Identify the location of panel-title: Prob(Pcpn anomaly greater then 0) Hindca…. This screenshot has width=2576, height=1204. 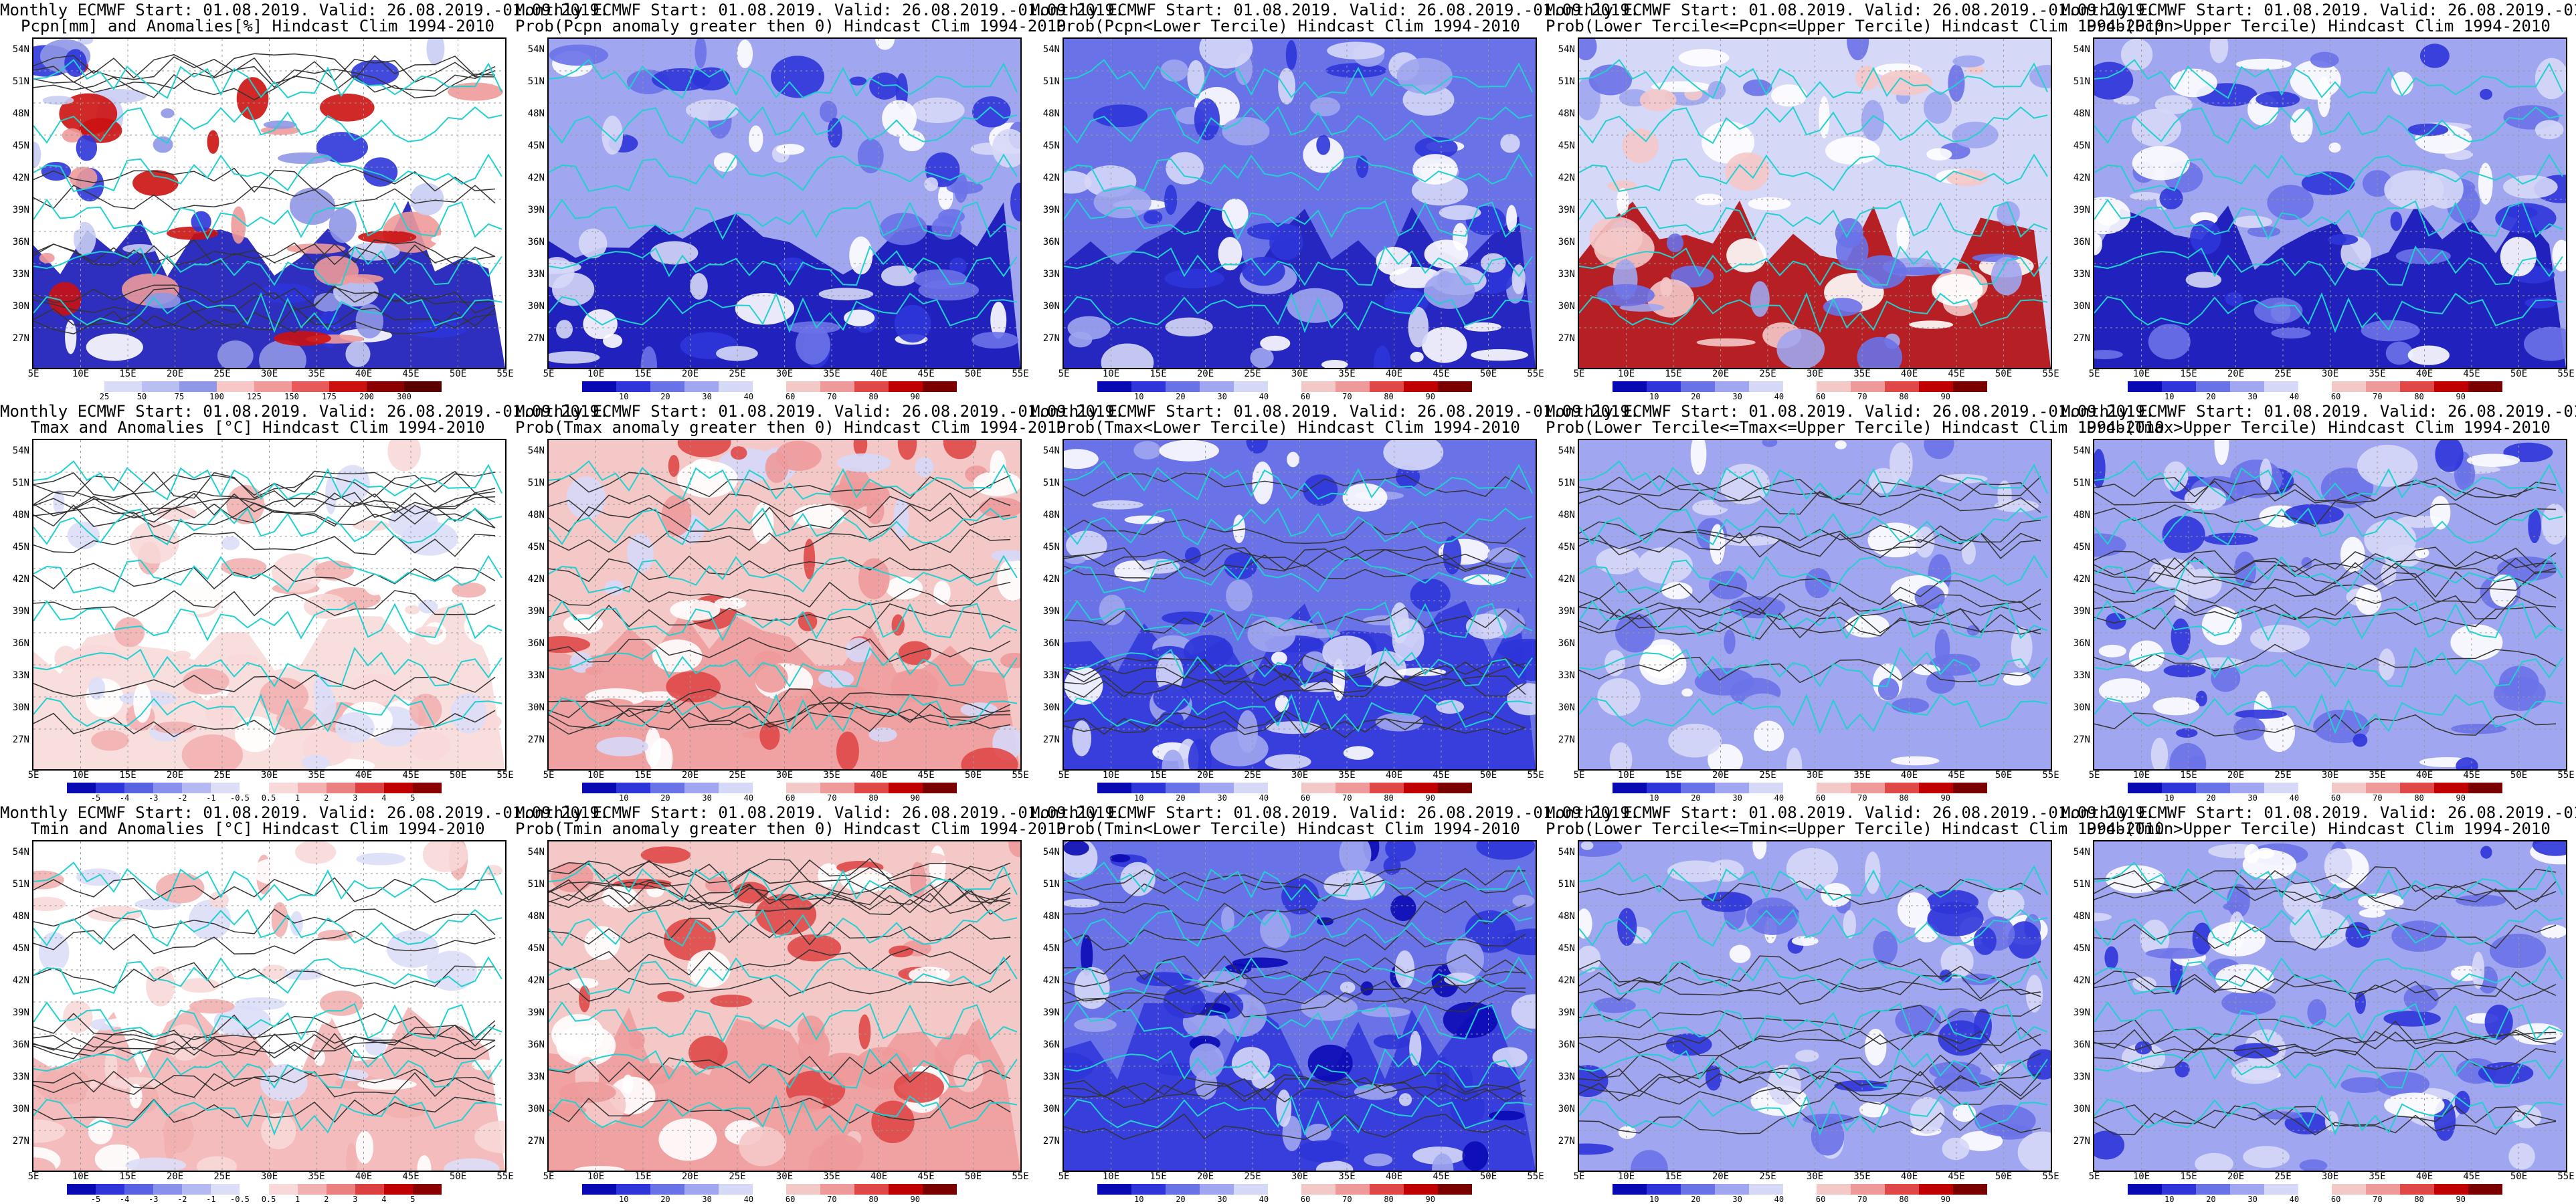
(791, 26).